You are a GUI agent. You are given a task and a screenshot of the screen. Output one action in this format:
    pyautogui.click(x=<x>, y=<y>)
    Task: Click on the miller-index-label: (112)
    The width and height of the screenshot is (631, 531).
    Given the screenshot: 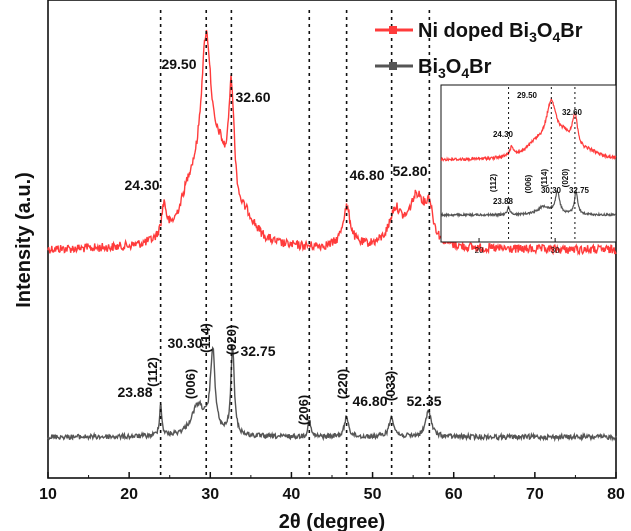 What is the action you would take?
    pyautogui.click(x=152, y=372)
    